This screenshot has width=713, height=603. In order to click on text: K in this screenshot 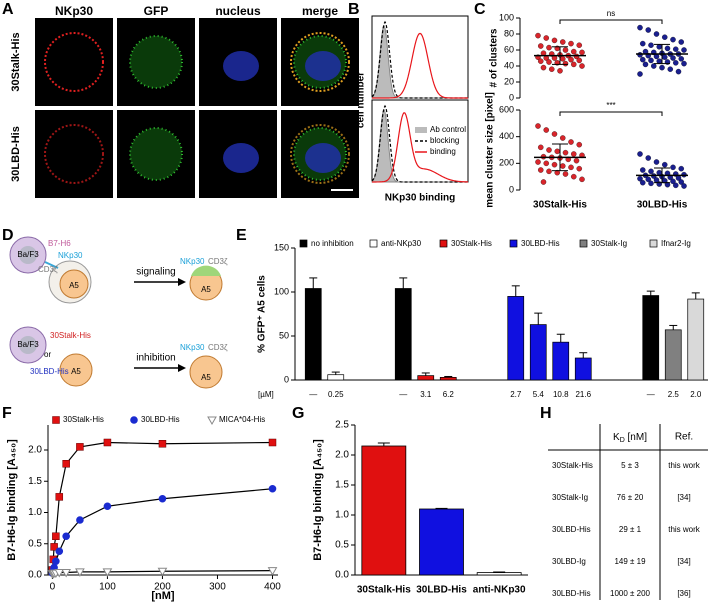, I will do `click(616, 437)`.